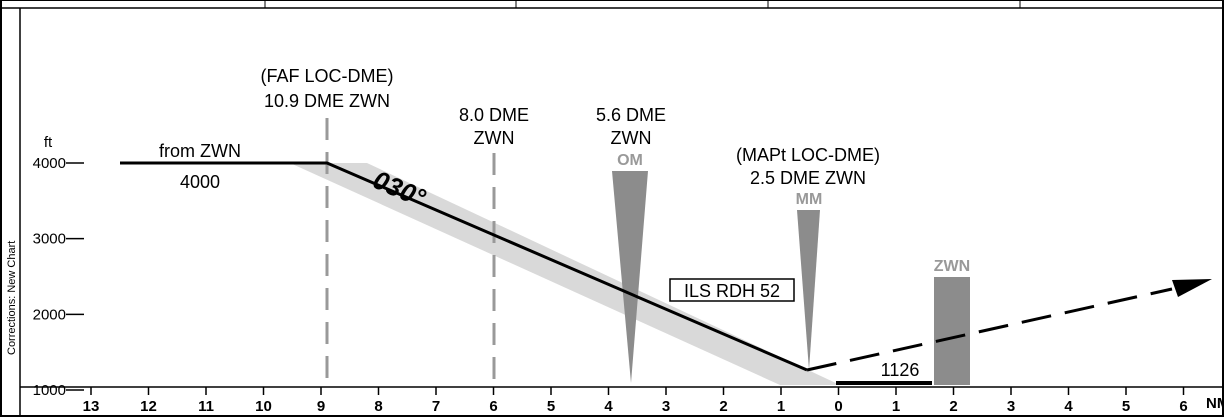 Image resolution: width=1224 pixels, height=417 pixels. Describe the element at coordinates (630, 277) in the screenshot. I see `outer-marker-icon` at that location.